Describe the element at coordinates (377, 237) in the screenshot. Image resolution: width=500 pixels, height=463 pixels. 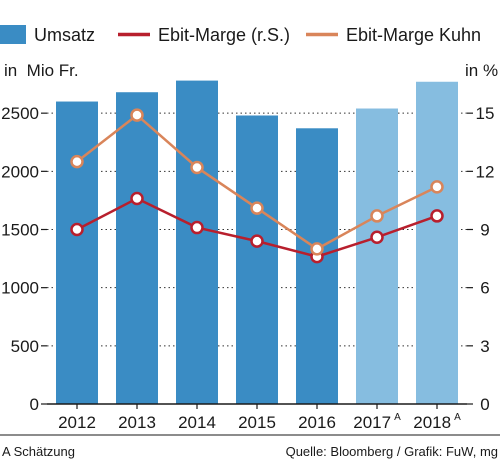
I see `ebit-marge-point-2017` at that location.